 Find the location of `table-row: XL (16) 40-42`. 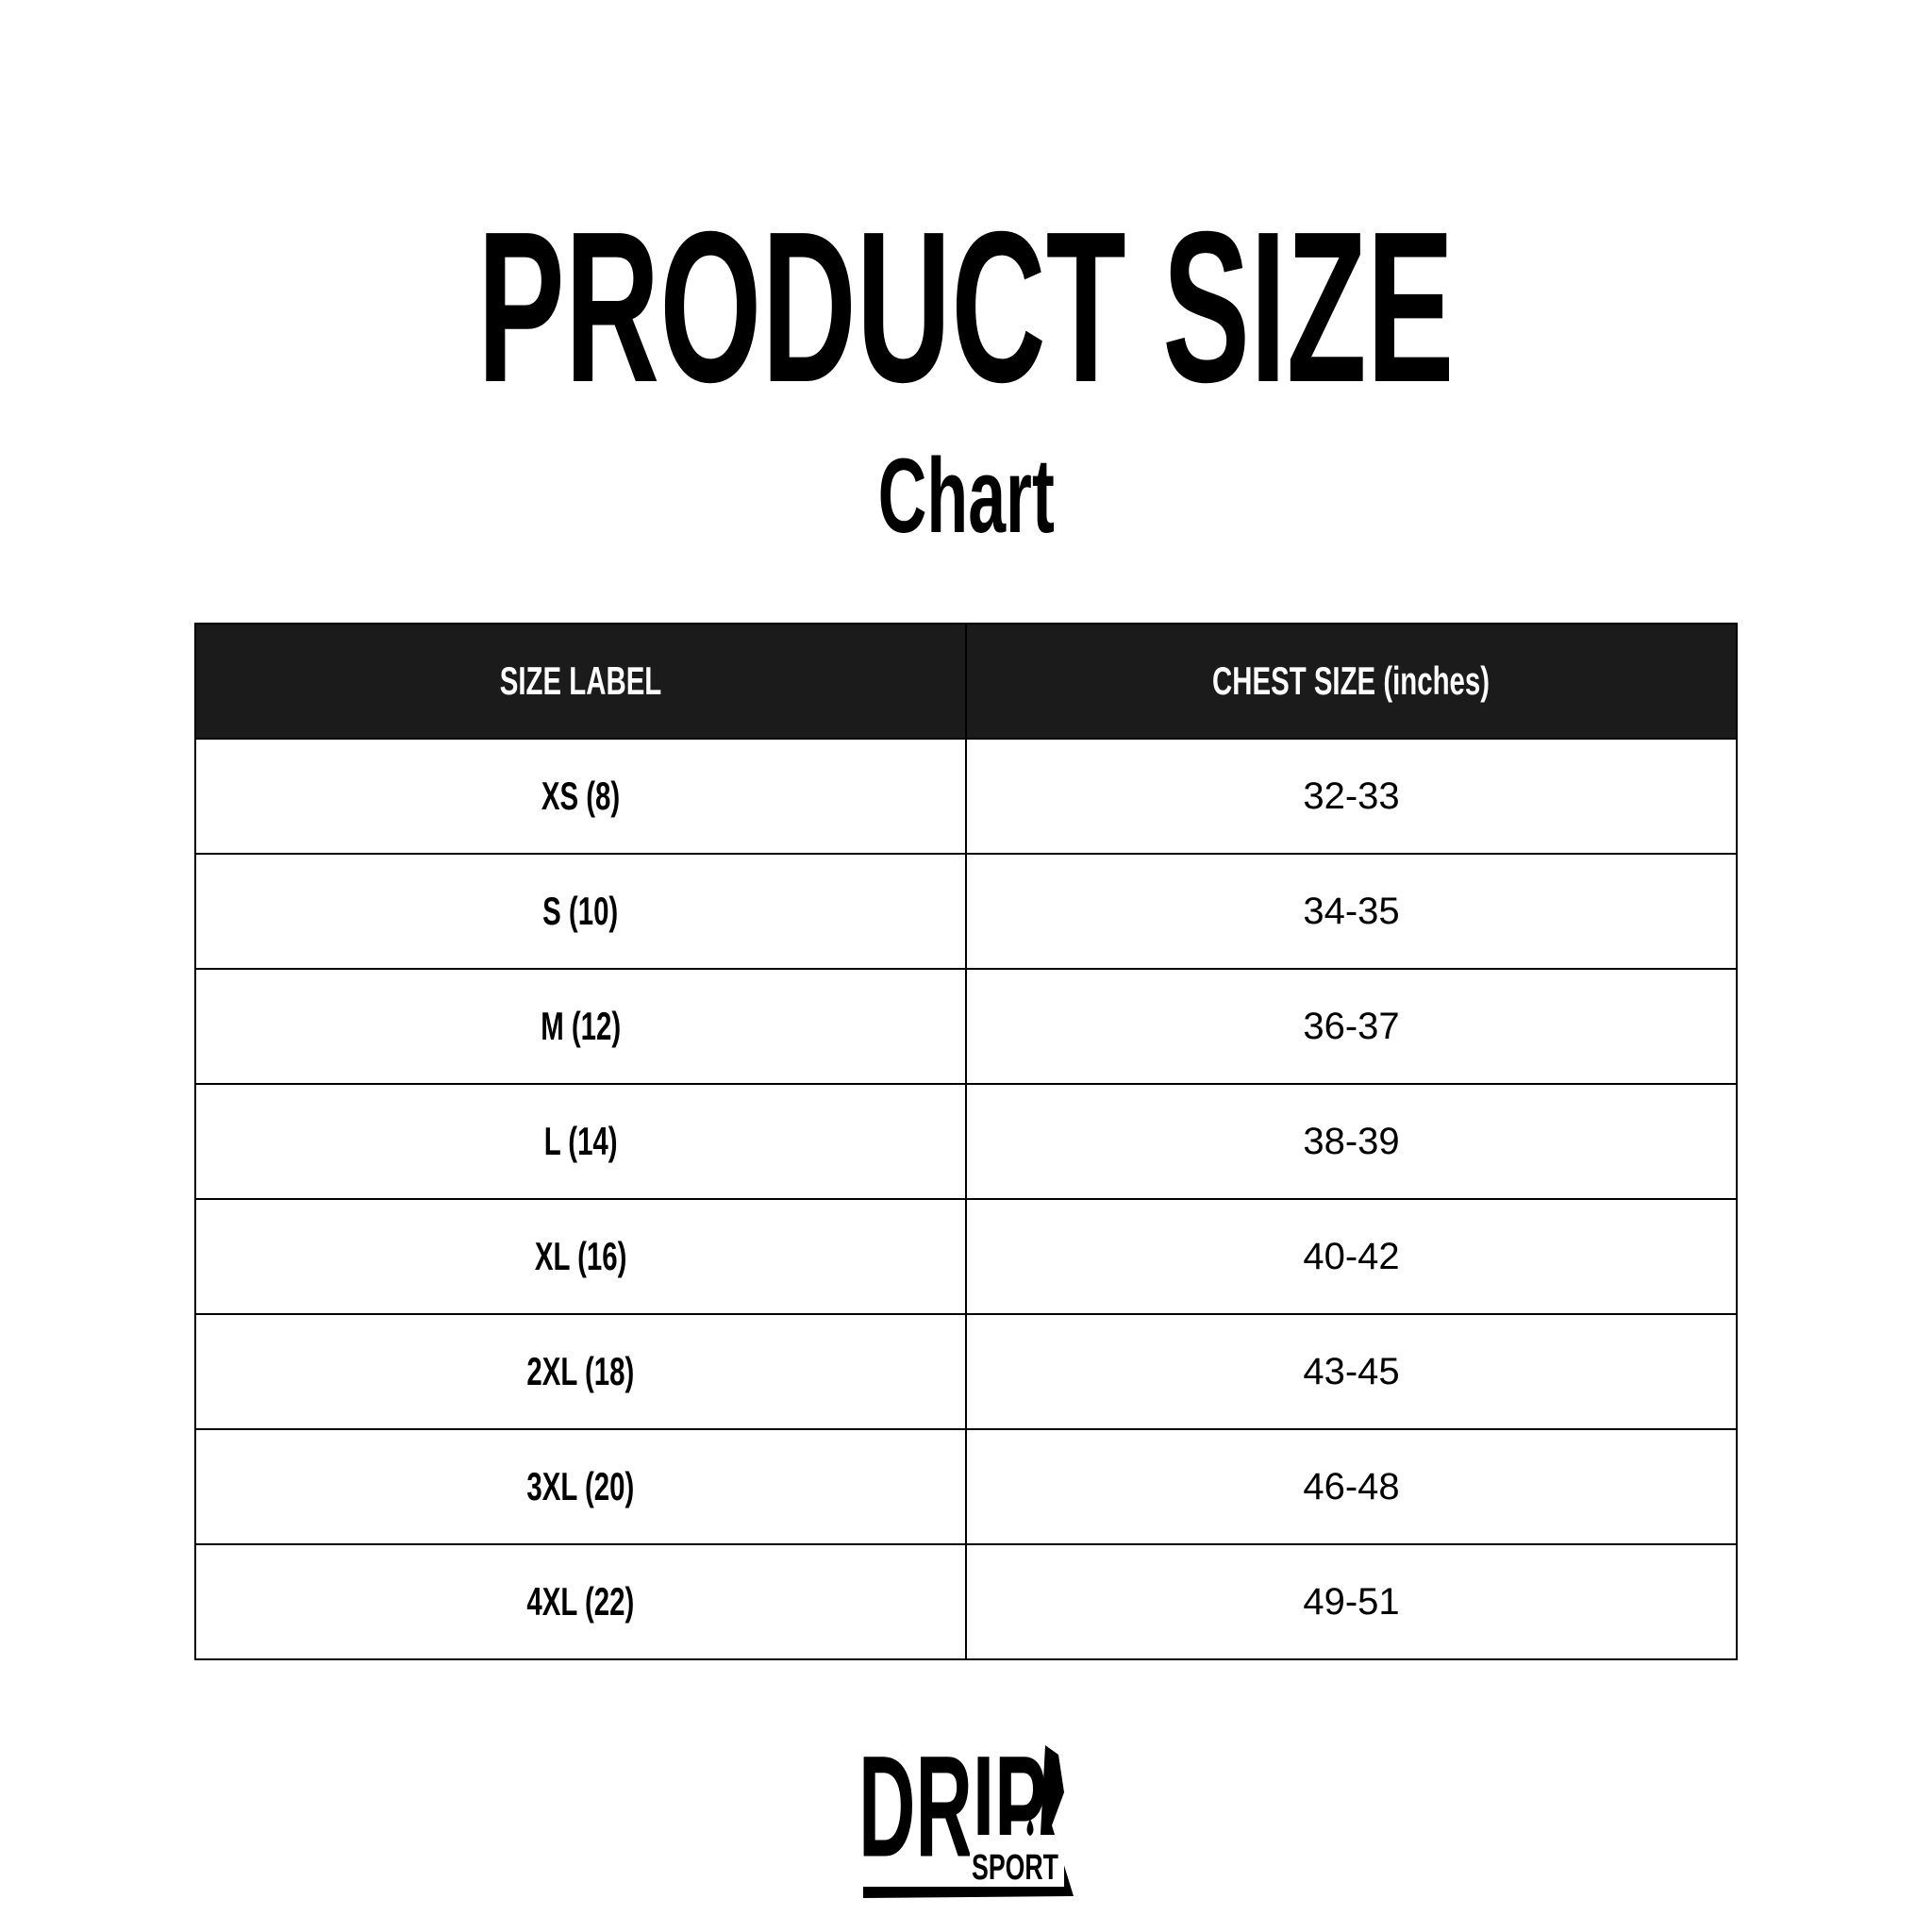

table-row: XL (16) 40-42 is located at coordinates (966, 1256).